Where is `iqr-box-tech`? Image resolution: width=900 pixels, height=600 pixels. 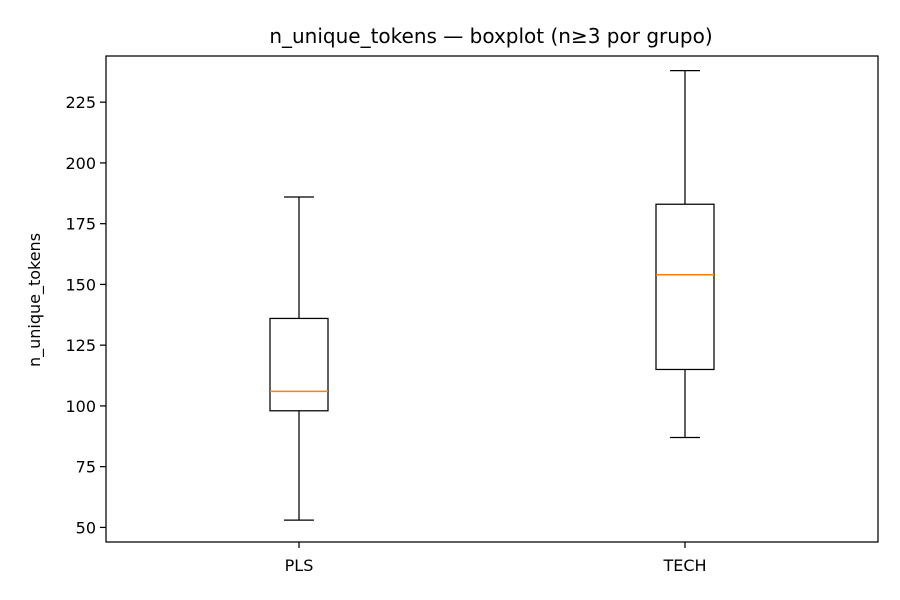 iqr-box-tech is located at coordinates (685, 287).